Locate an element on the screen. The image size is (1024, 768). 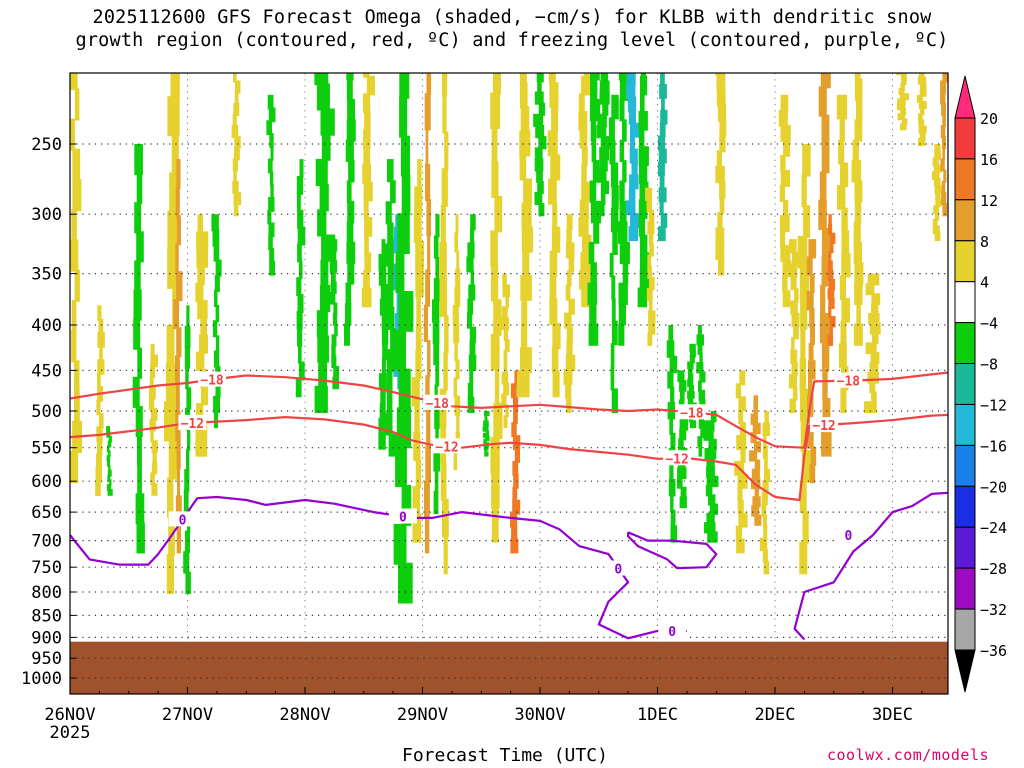
x-tick-label: 3DEC is located at coordinates (892, 715).